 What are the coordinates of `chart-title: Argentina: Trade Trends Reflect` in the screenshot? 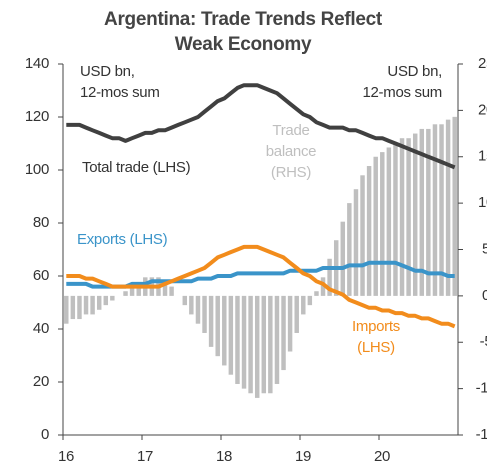 It's located at (243, 19).